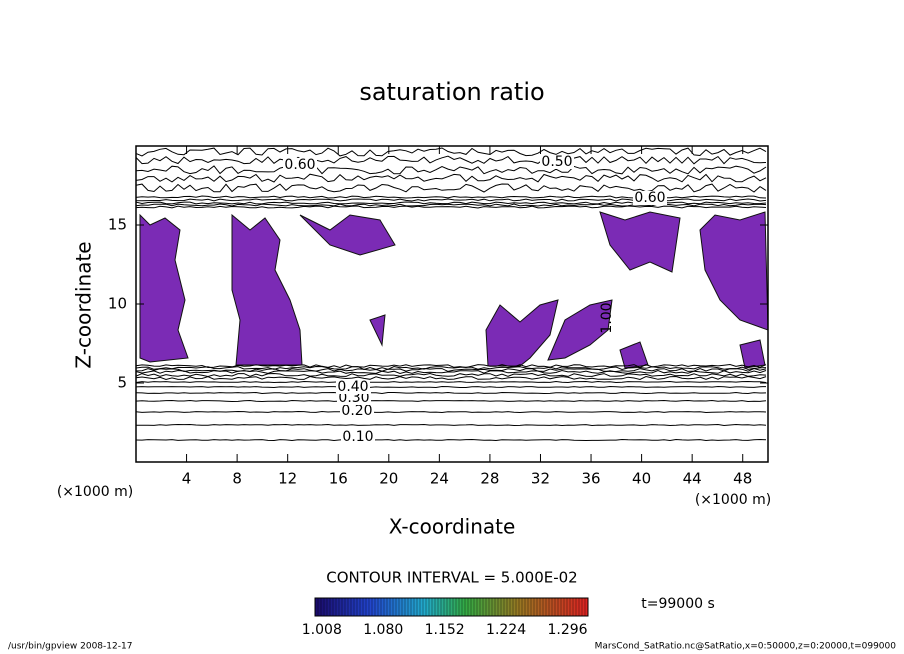 The width and height of the screenshot is (904, 654). I want to click on colorbar-tick-label: 1.224, so click(506, 630).